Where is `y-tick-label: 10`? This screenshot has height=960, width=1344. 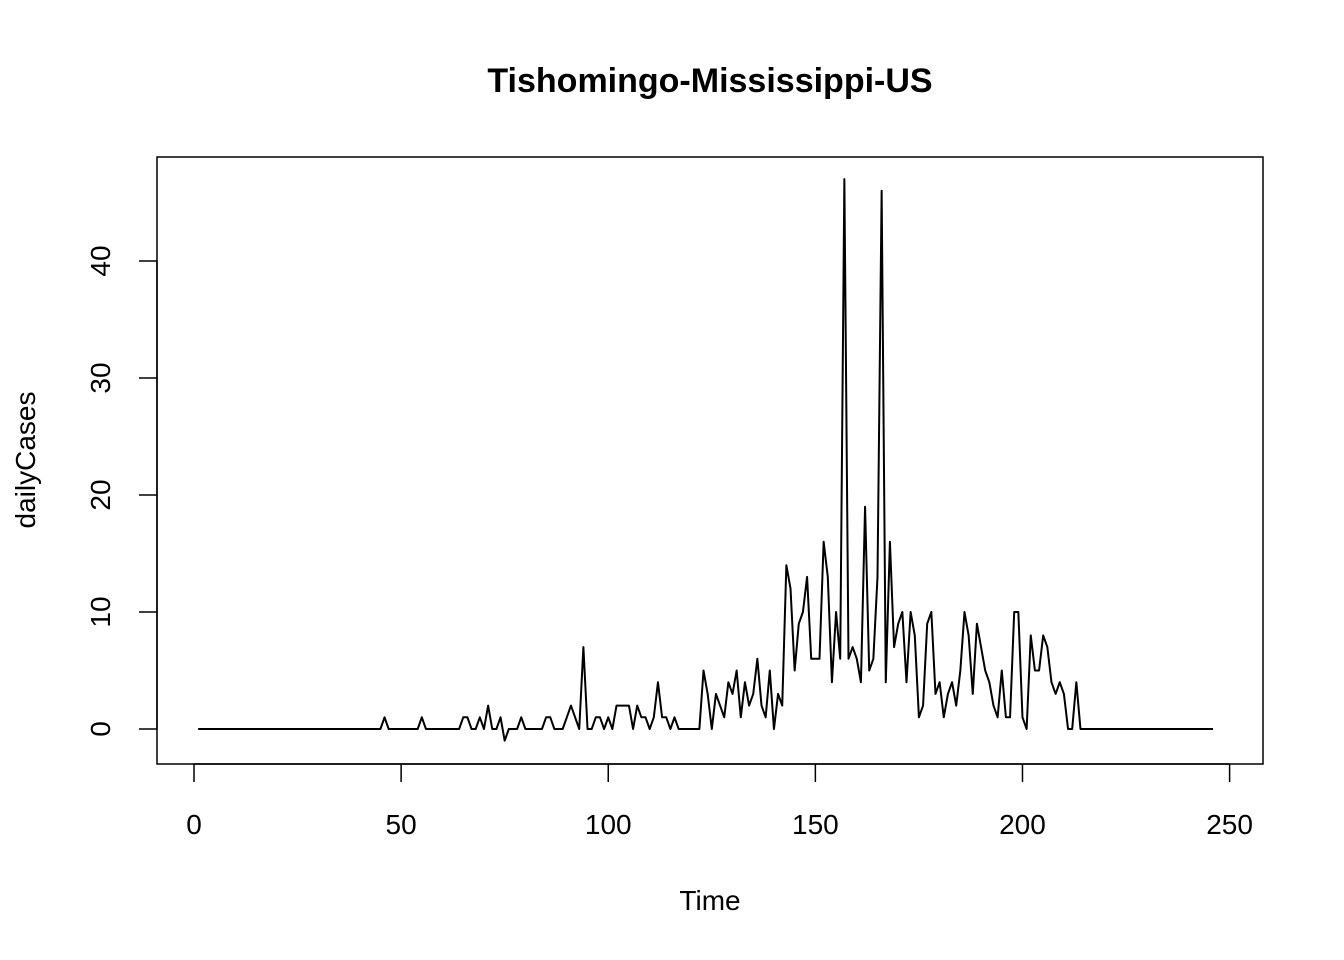
y-tick-label: 10 is located at coordinates (100, 611).